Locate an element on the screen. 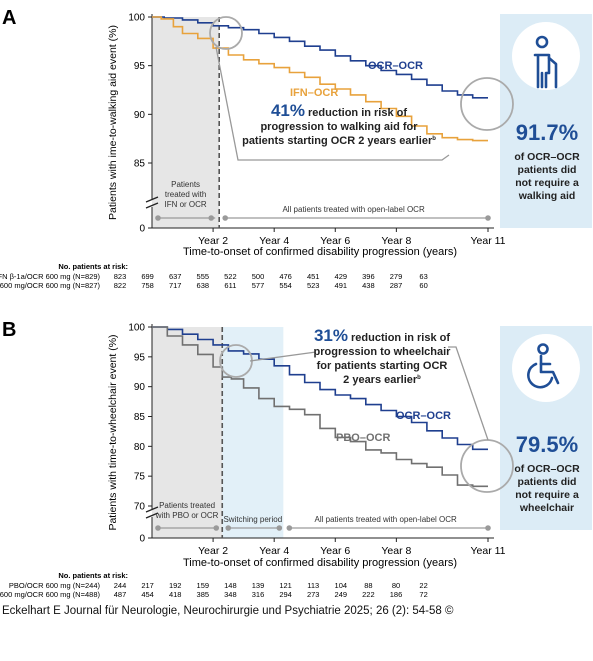  risk-cell: 555 is located at coordinates (203, 276).